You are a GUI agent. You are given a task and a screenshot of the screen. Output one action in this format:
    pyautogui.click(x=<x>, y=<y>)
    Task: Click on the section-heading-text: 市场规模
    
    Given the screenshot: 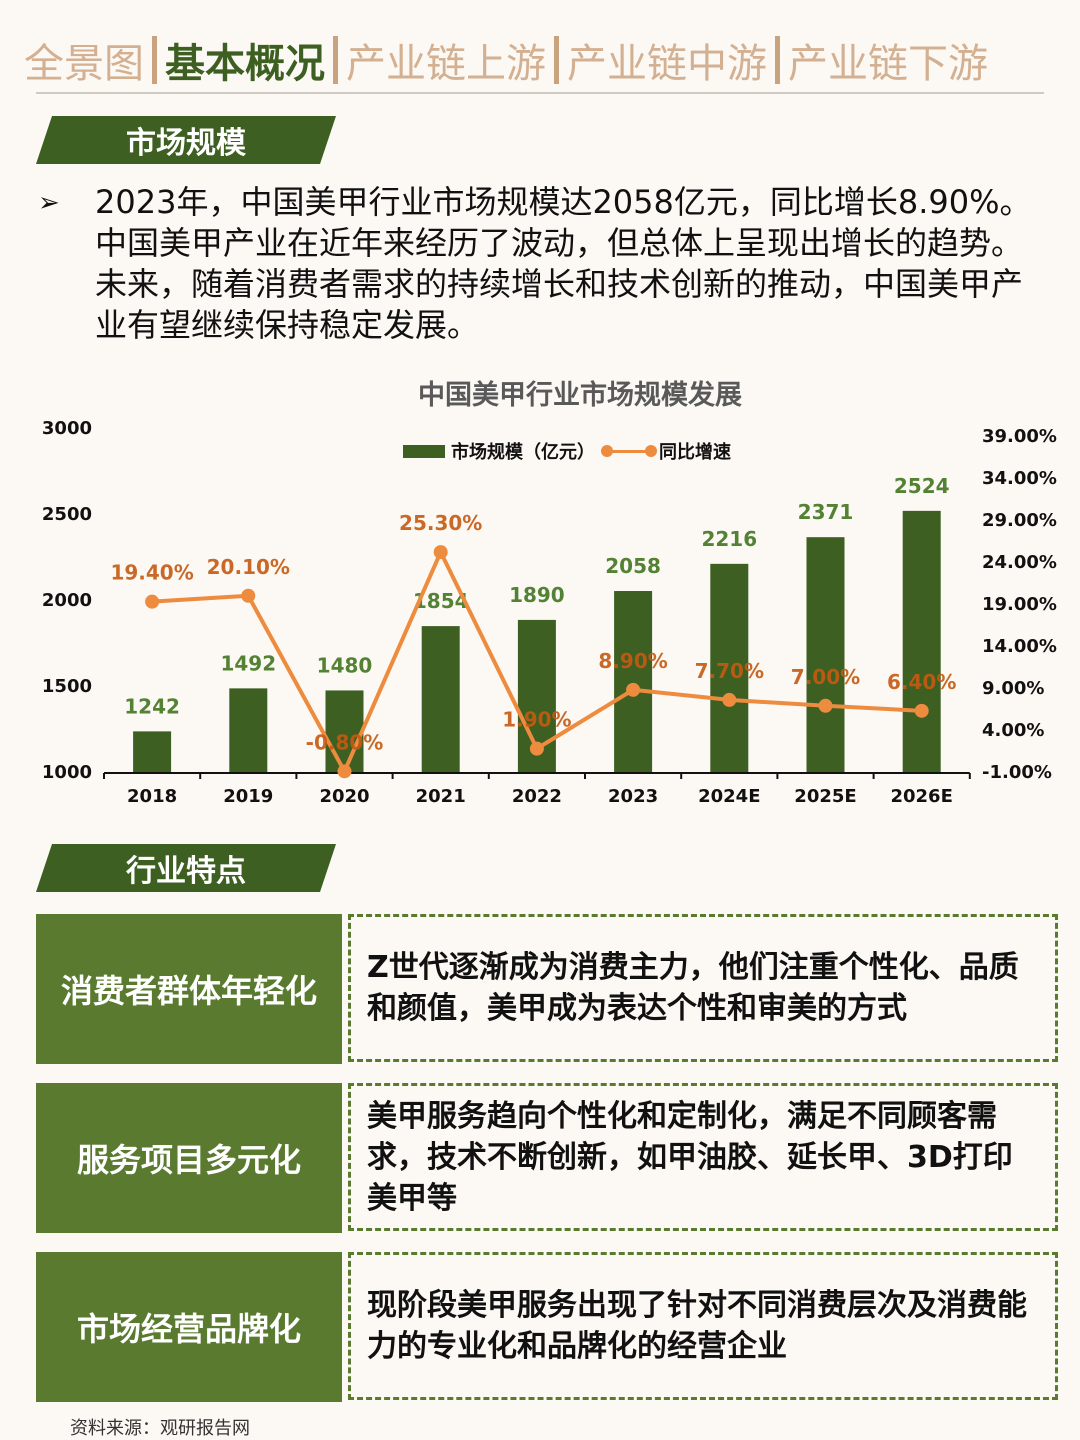 What is the action you would take?
    pyautogui.click(x=186, y=143)
    